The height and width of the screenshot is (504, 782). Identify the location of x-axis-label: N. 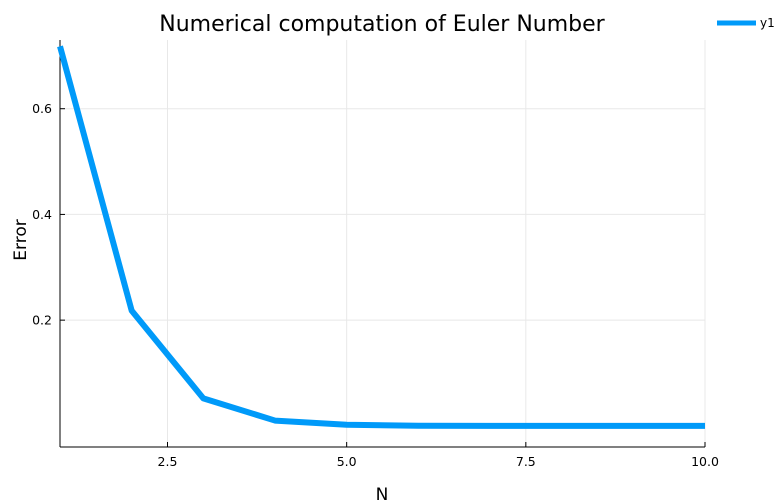
(382, 494).